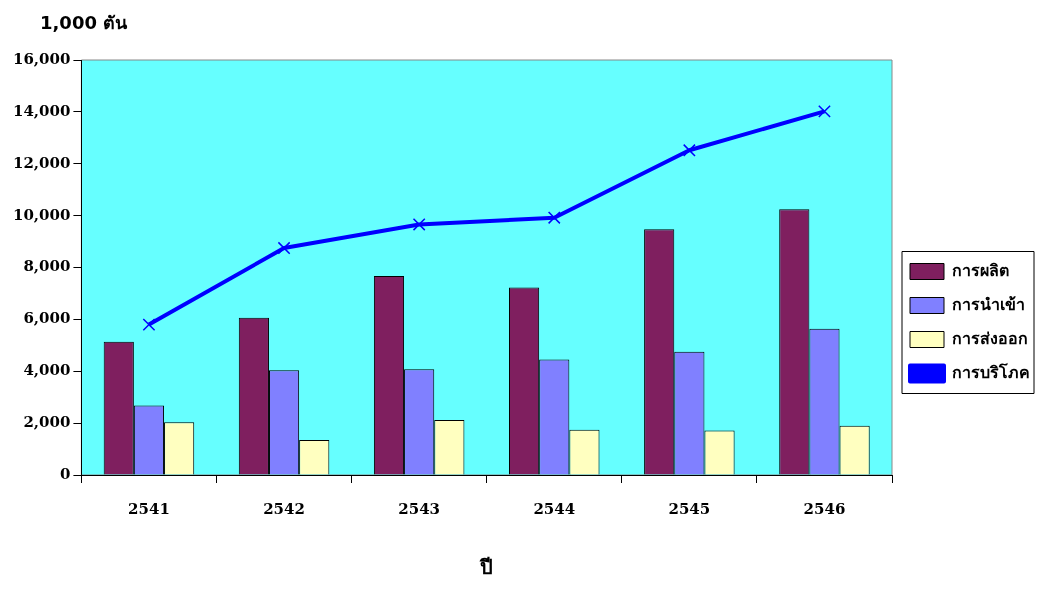 The width and height of the screenshot is (1042, 590). Describe the element at coordinates (65, 473) in the screenshot. I see `y-tick-label: 0` at that location.